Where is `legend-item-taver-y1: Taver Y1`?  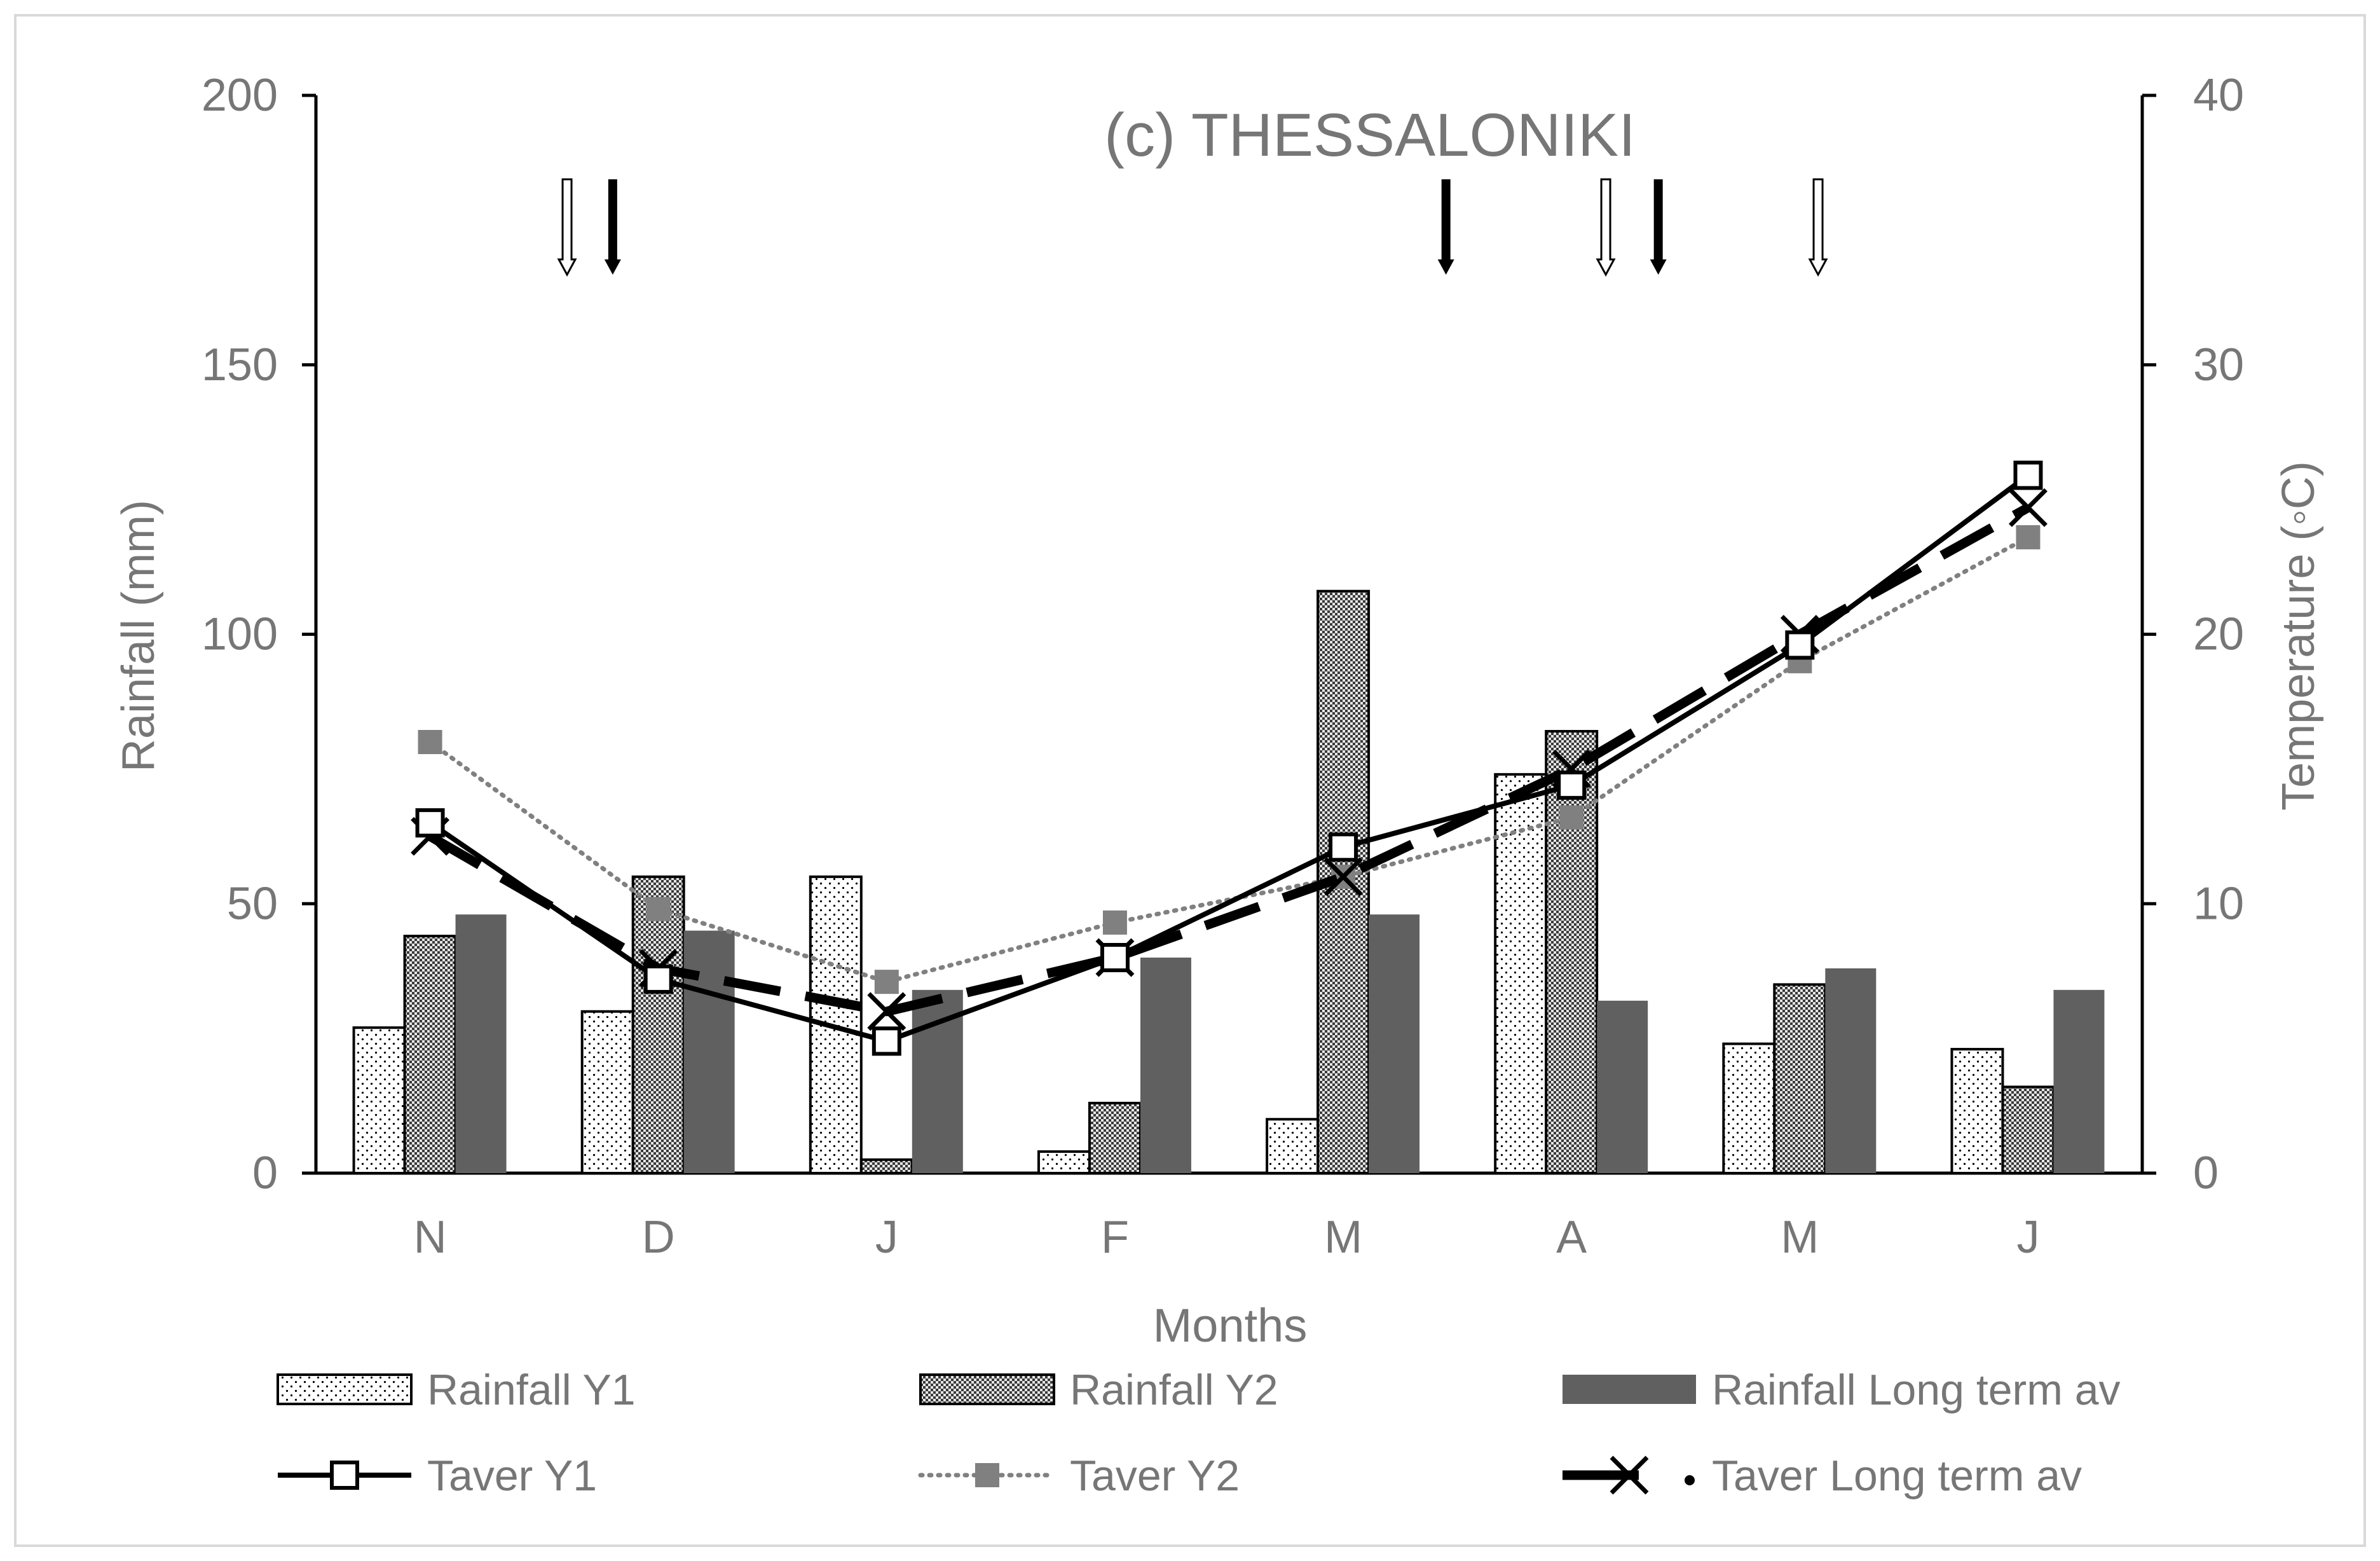
legend-item-taver-y1: Taver Y1 is located at coordinates (437, 1476).